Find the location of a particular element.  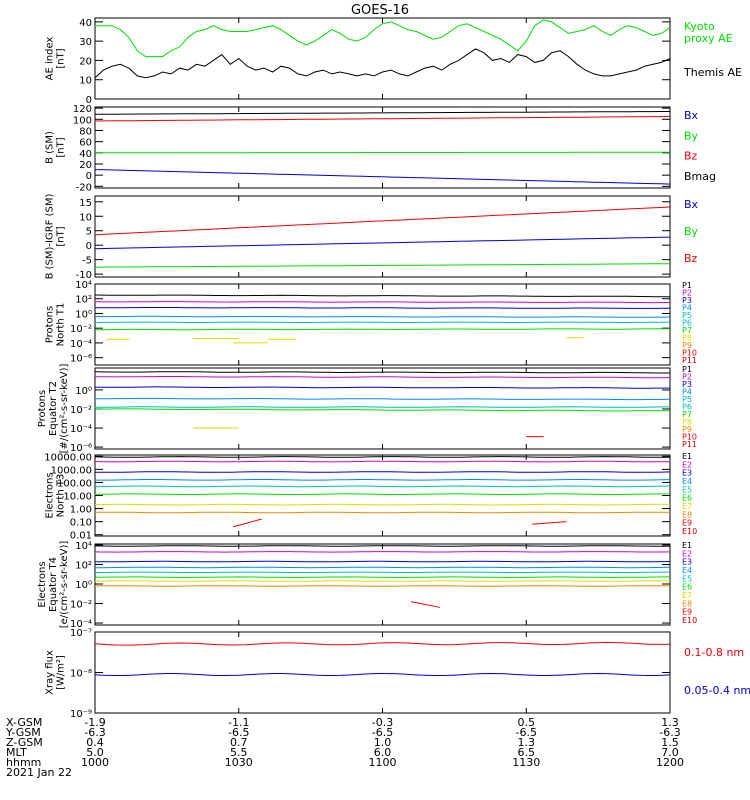

legend-entry: E4 is located at coordinates (687, 570).